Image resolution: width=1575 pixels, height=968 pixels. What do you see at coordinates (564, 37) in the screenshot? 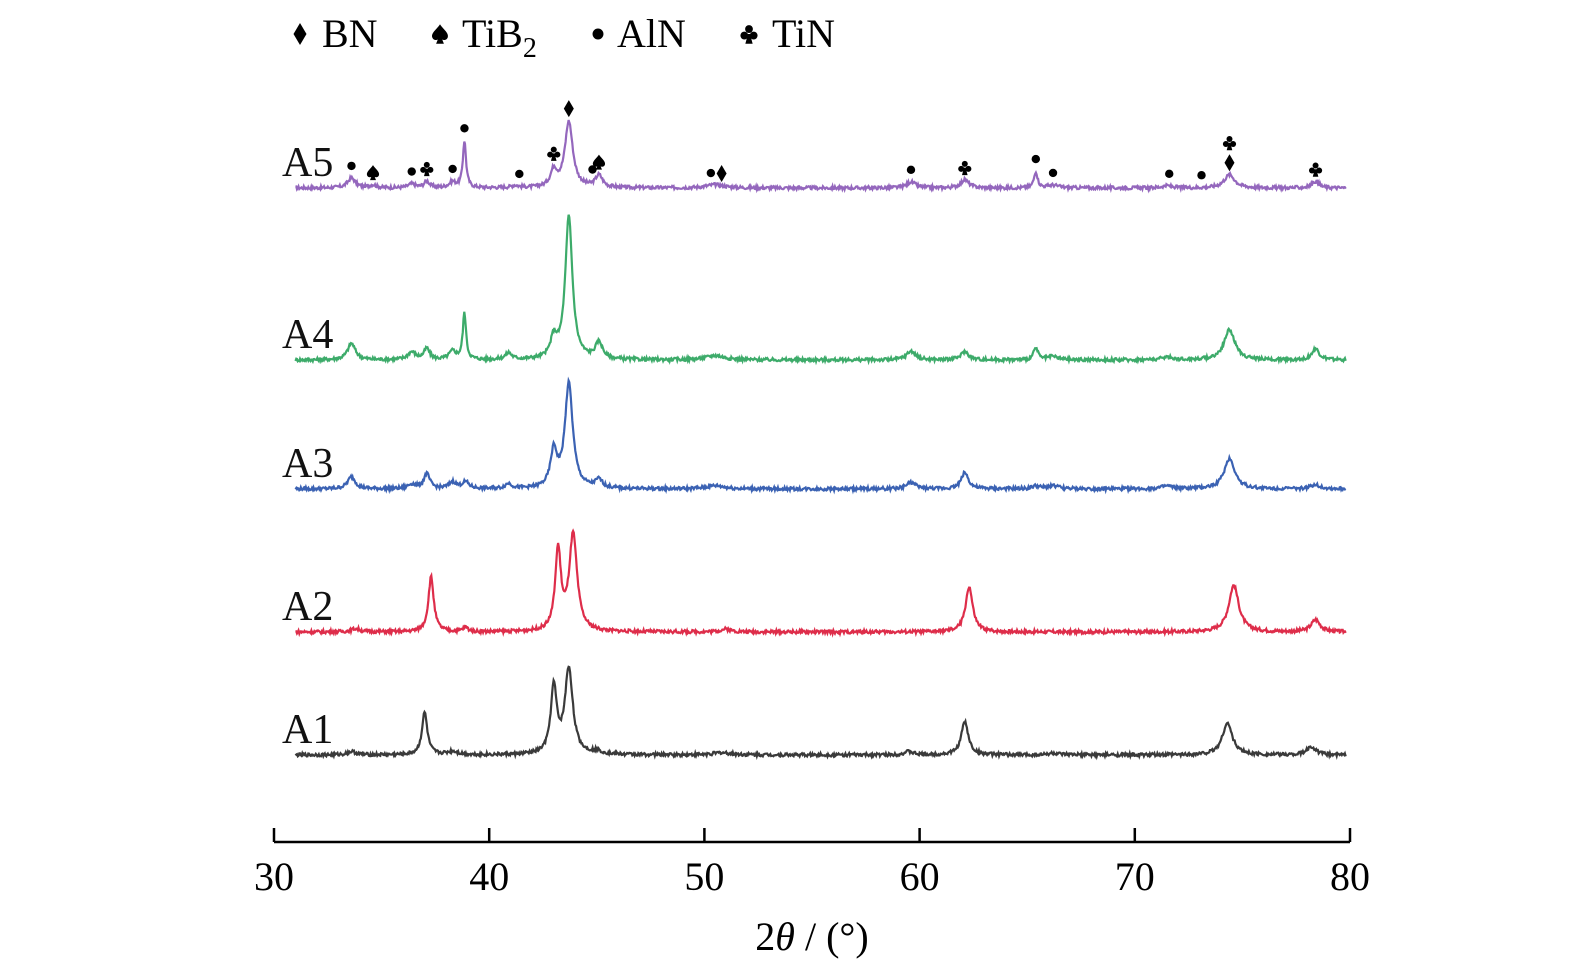
I see `legend: BN TiB2 AlN TiN` at bounding box center [564, 37].